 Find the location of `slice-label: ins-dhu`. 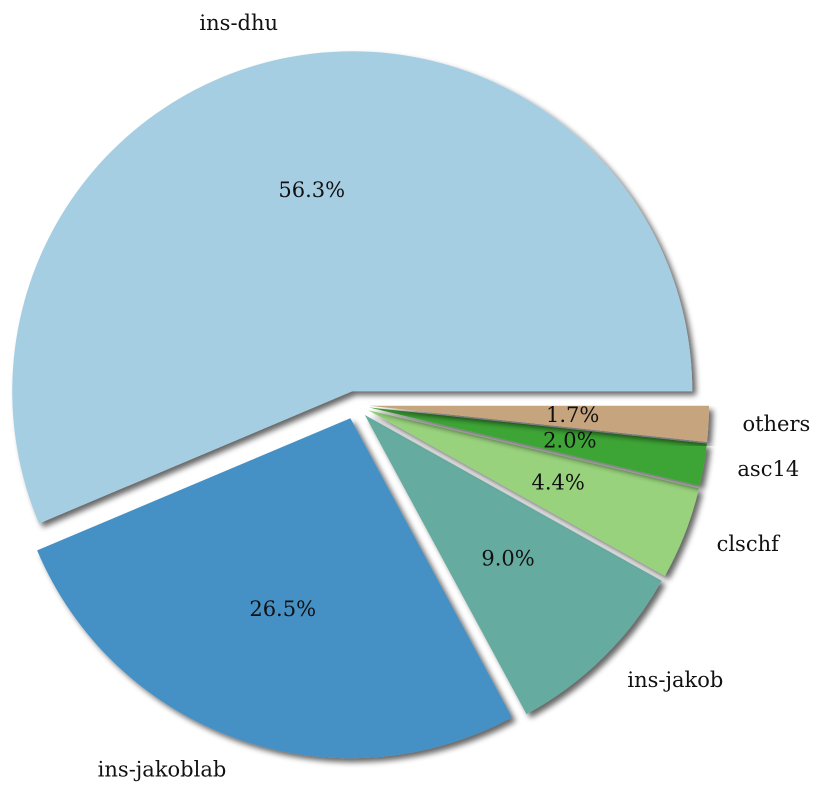

slice-label: ins-dhu is located at coordinates (238, 23).